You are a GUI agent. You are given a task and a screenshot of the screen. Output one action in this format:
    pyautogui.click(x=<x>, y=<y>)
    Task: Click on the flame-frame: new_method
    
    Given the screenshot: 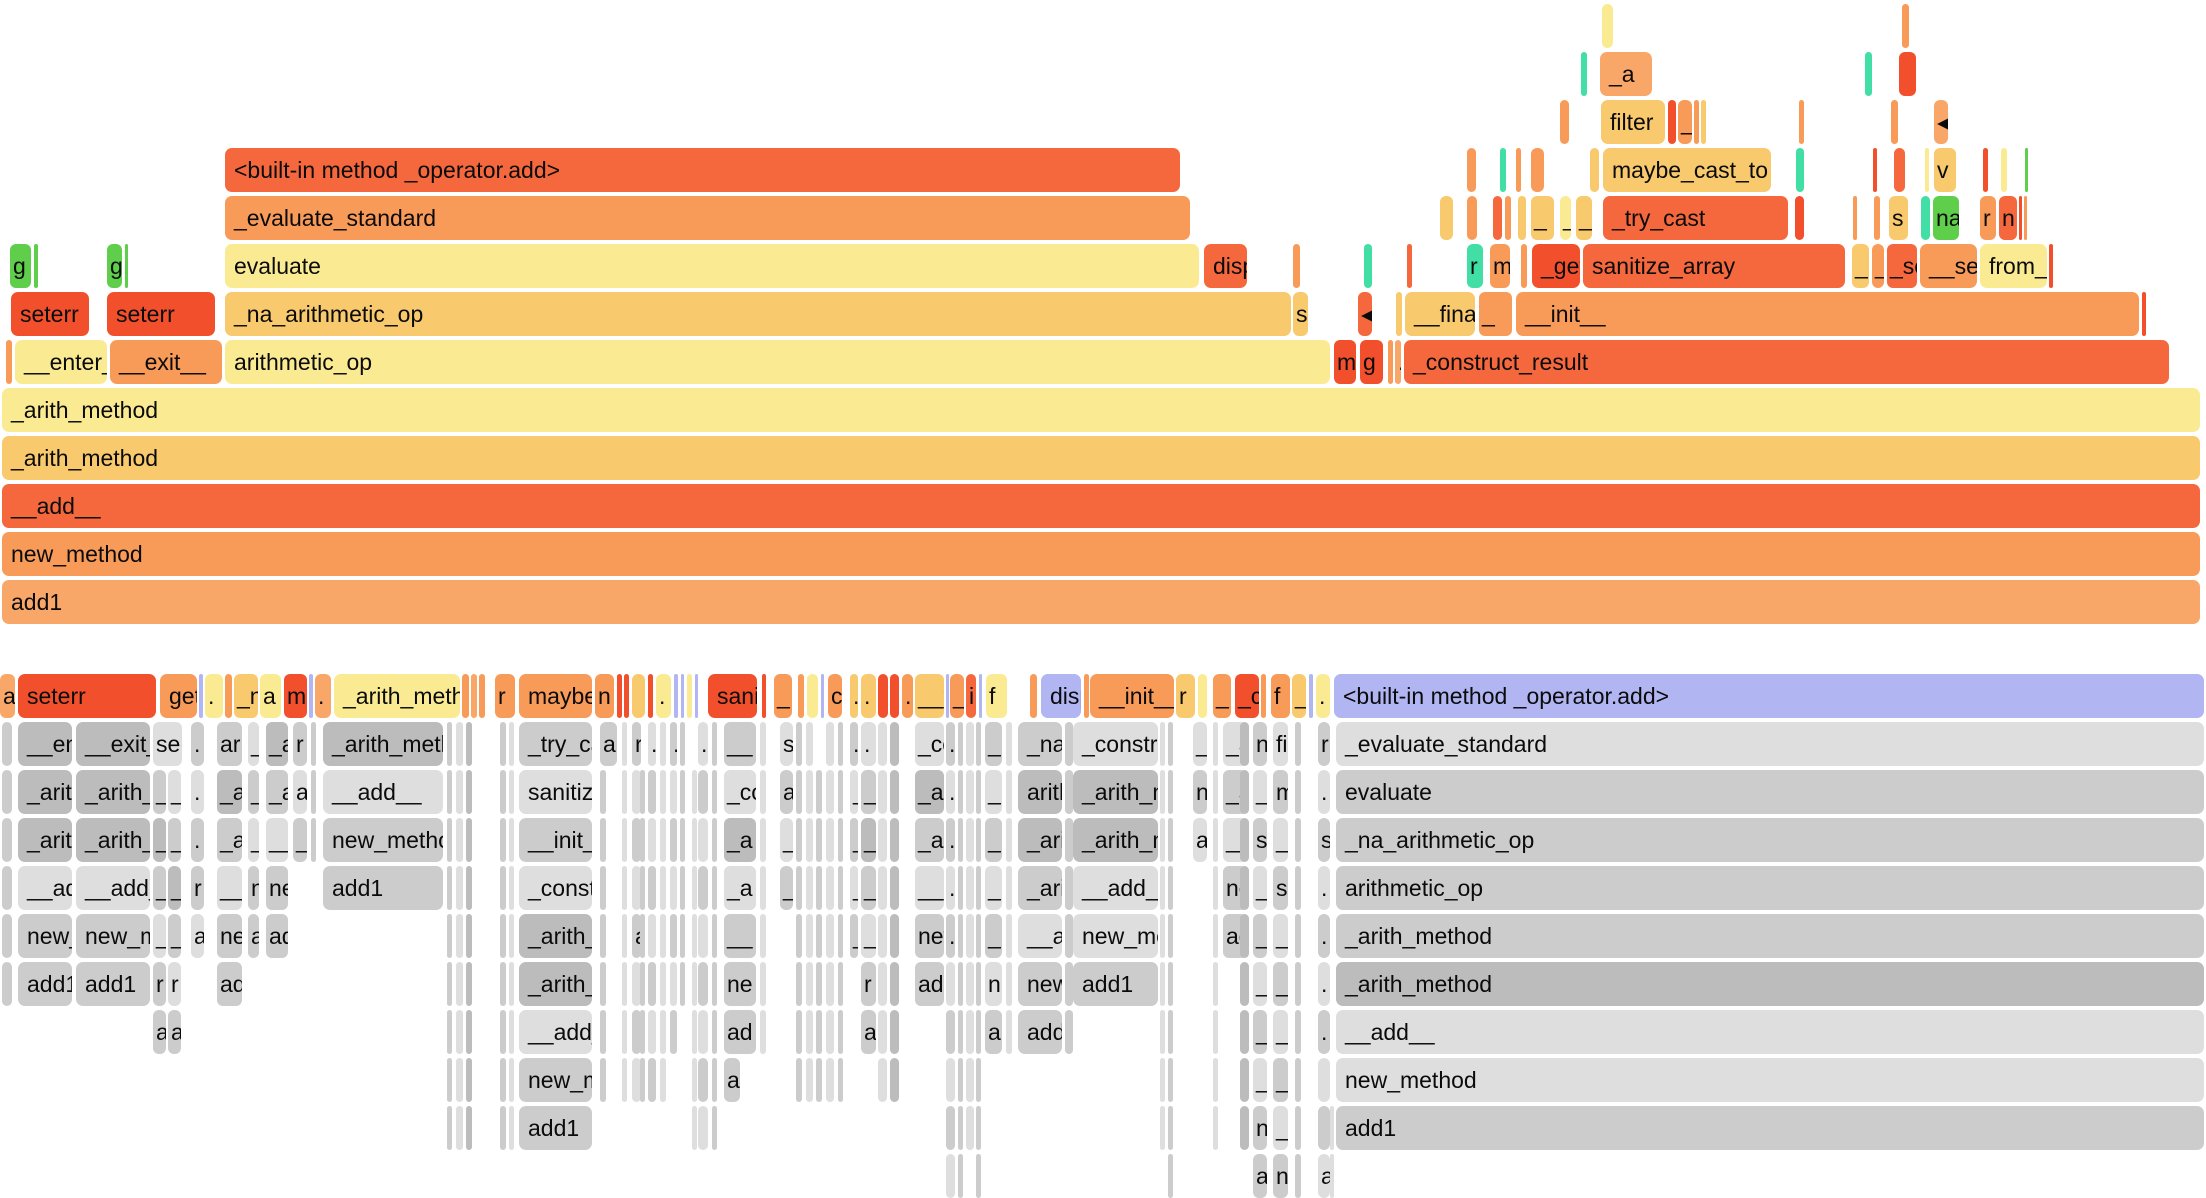 What is the action you would take?
    pyautogui.click(x=1101, y=554)
    